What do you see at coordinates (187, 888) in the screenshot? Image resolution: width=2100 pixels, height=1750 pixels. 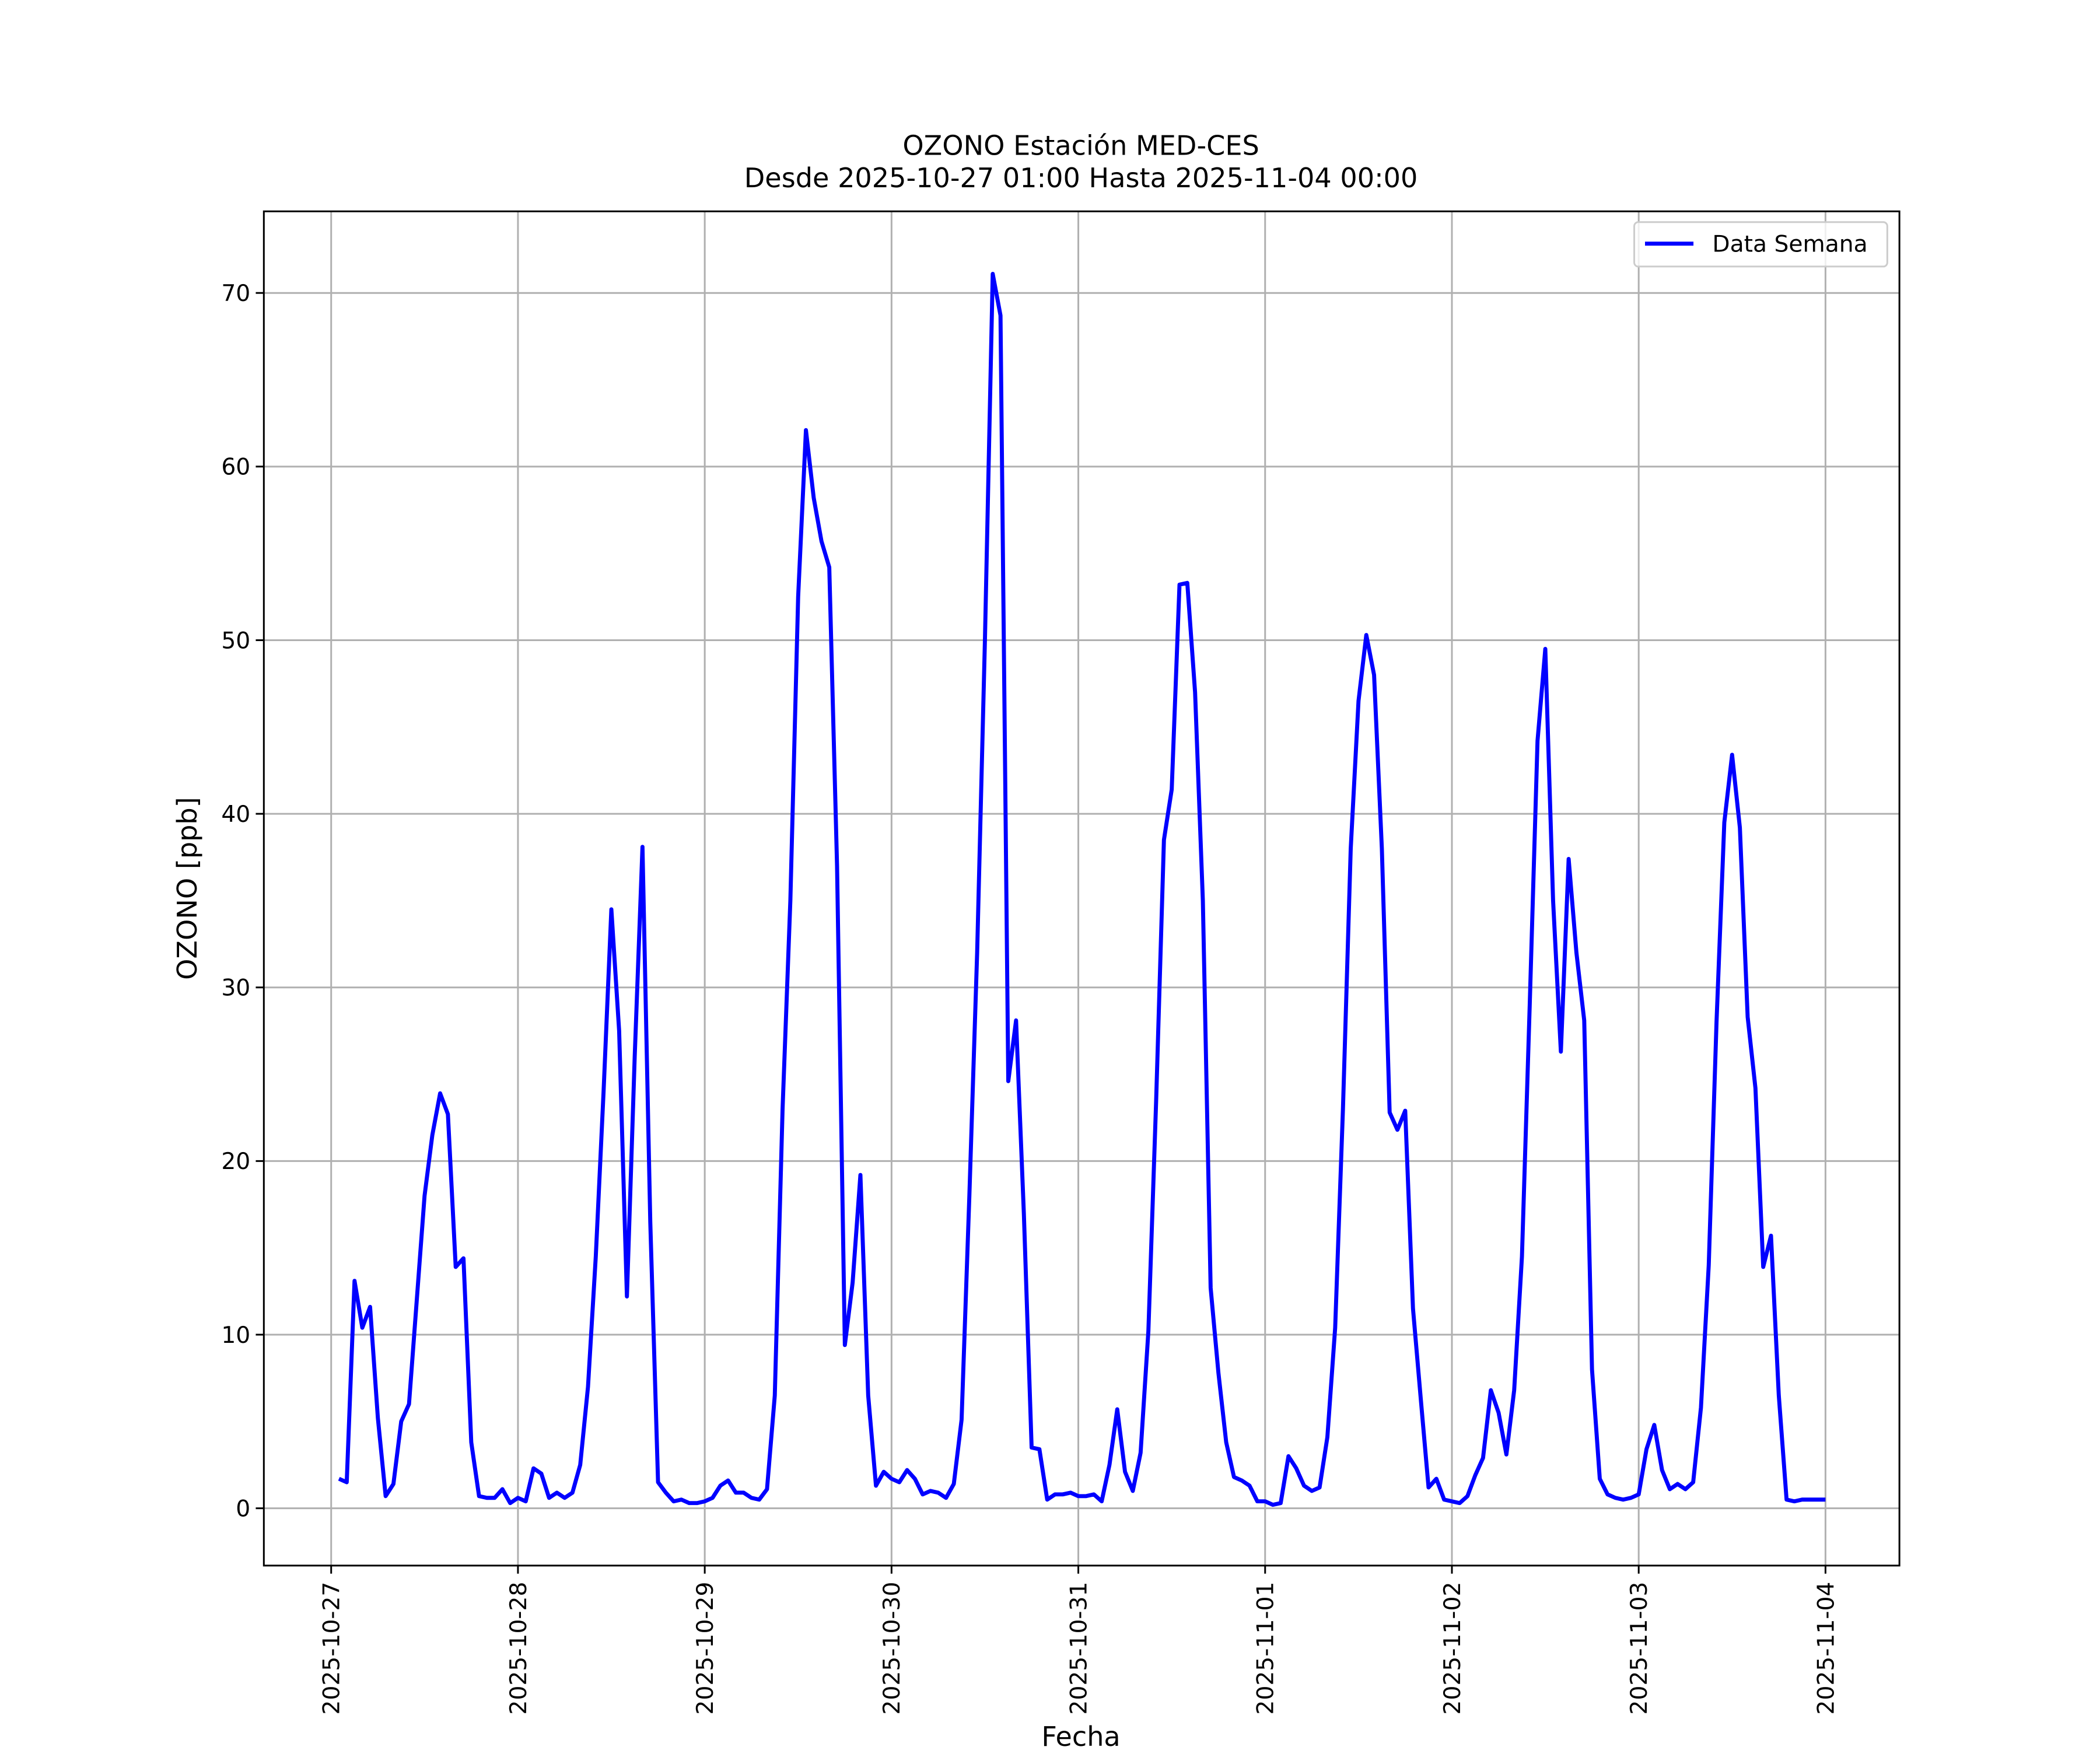 I see `y-axis-label: OZONO [ppb]` at bounding box center [187, 888].